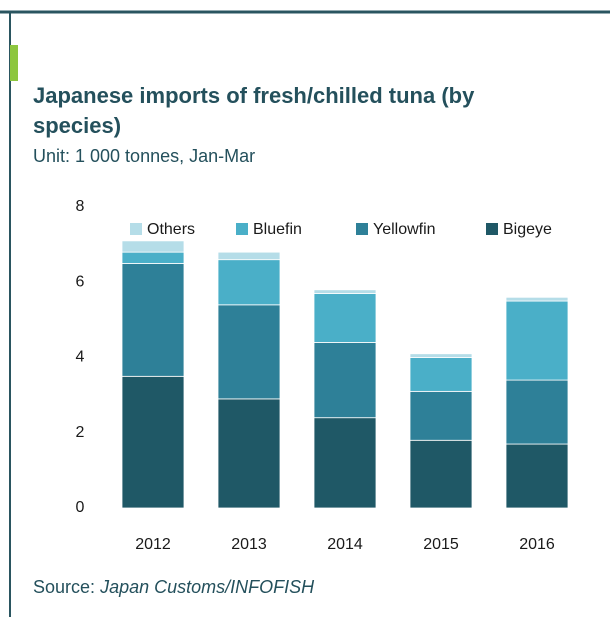 The image size is (610, 617). I want to click on source-label: Source:, so click(64, 587).